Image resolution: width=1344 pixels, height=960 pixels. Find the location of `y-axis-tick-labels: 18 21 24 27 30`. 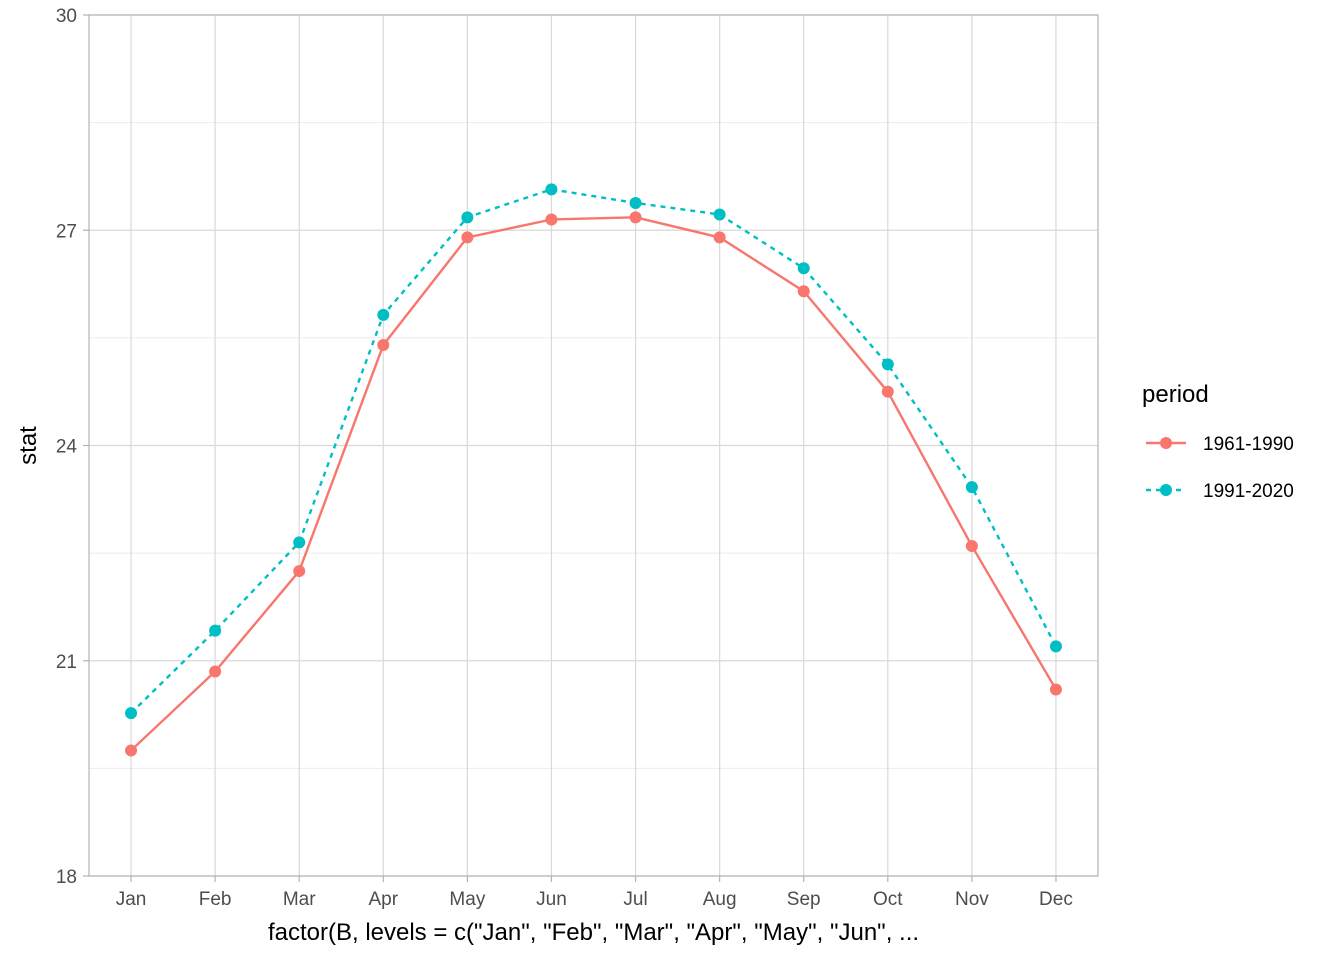

y-axis-tick-labels: 18 21 24 27 30 is located at coordinates (72, 447).